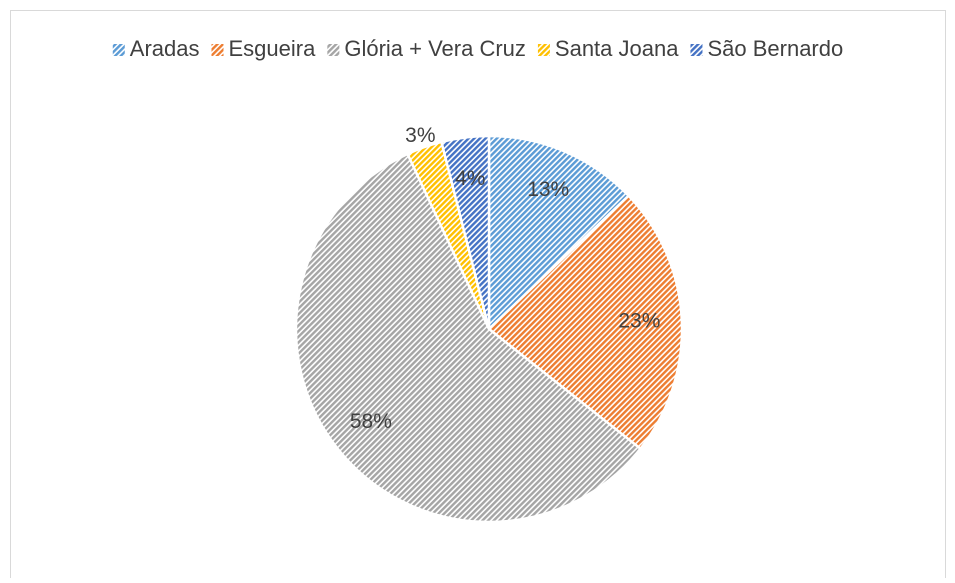 The height and width of the screenshot is (583, 955). Describe the element at coordinates (435, 48) in the screenshot. I see `legend-label: Glória + Vera Cruz` at that location.